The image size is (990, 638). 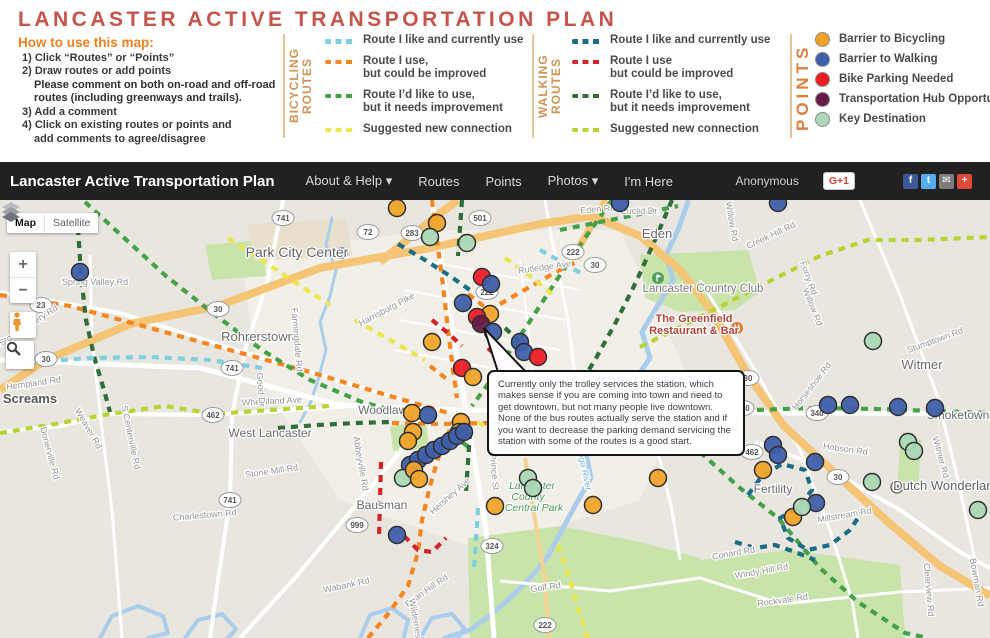 What do you see at coordinates (941, 485) in the screenshot?
I see `svg-text: Dutch Wonderland` at bounding box center [941, 485].